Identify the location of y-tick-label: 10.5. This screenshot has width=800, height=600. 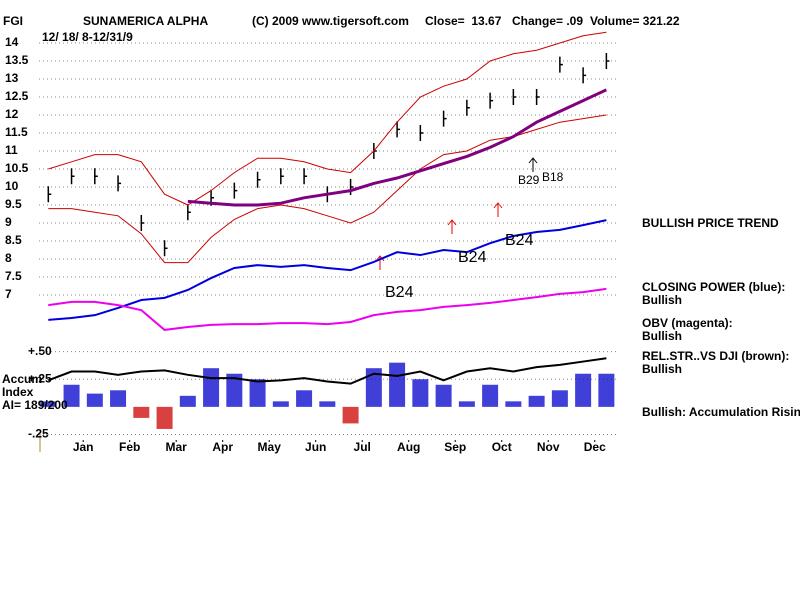
(17, 168).